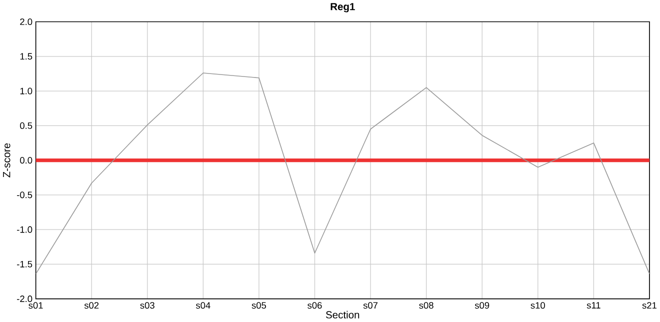 The height and width of the screenshot is (322, 660). I want to click on y-axis-title: Z-score, so click(6, 161).